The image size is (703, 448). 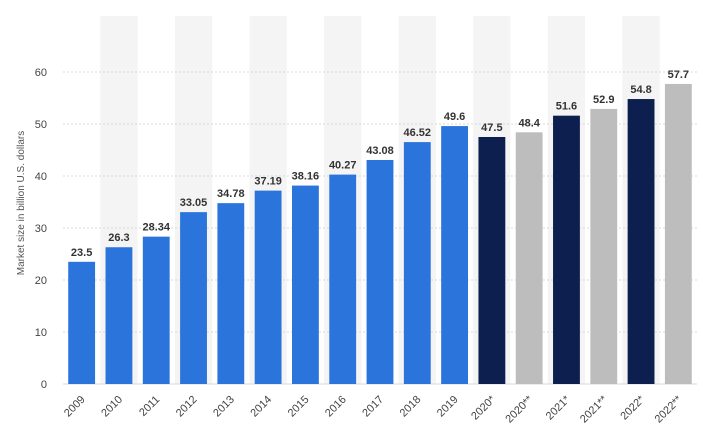 I want to click on value-label: 26.3, so click(x=118, y=238).